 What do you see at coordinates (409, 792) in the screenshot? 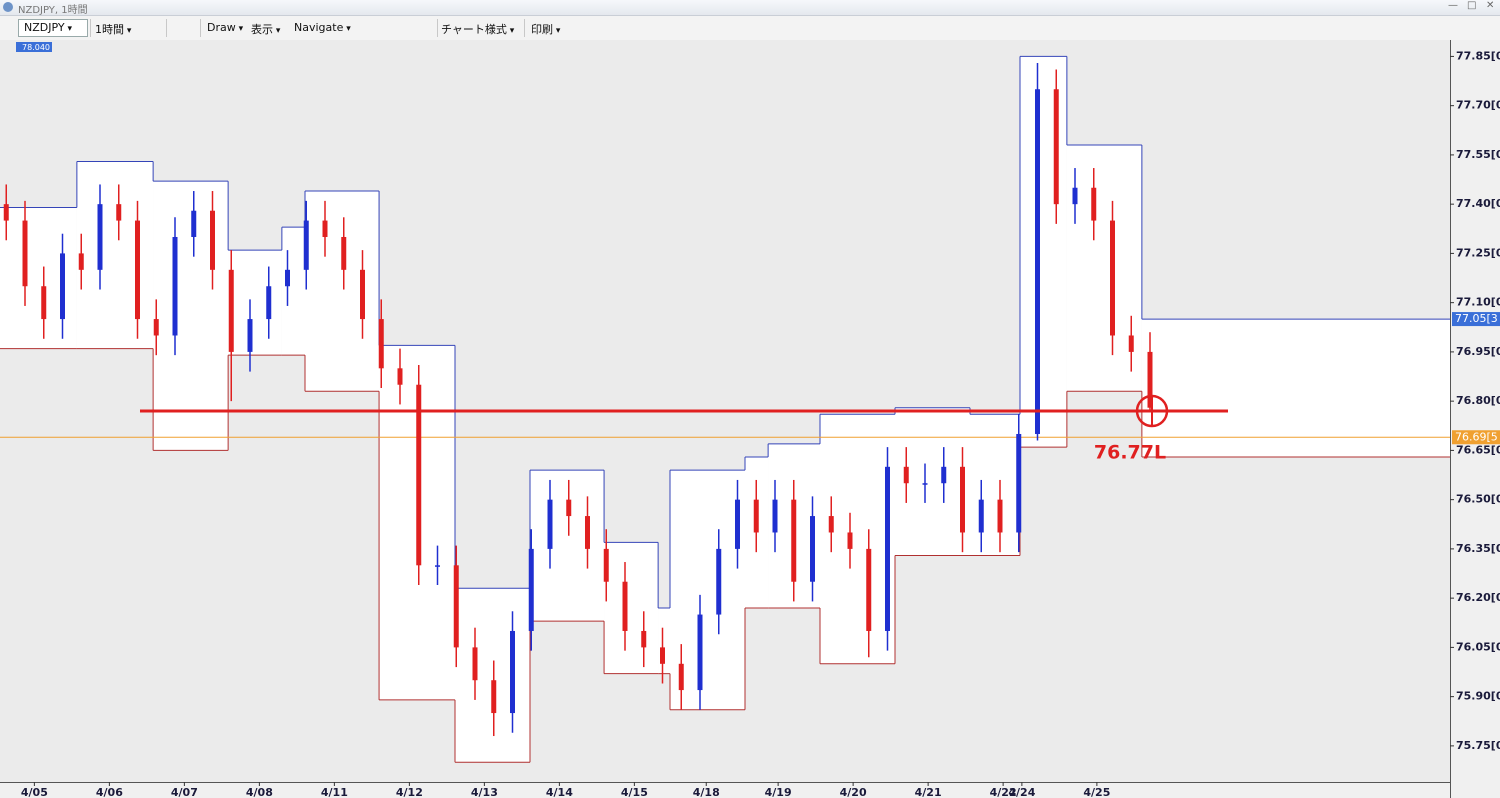
I see `x-tick-label: 4/12` at bounding box center [409, 792].